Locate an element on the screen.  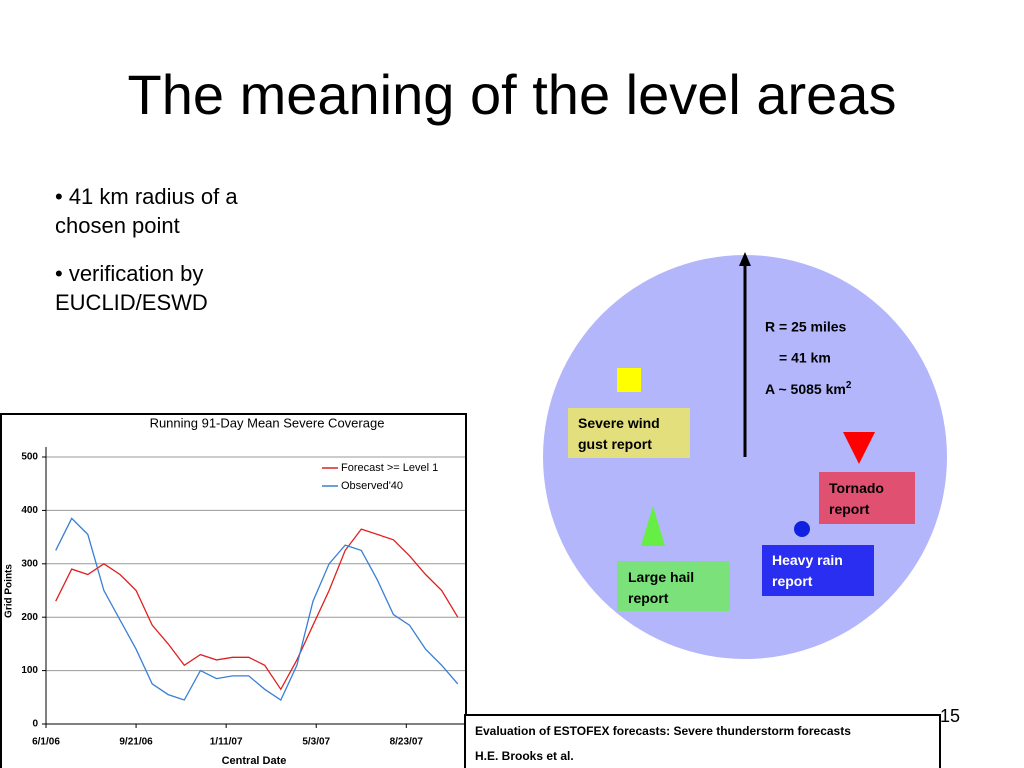
y-tick-label: 0 is located at coordinates (35, 724).